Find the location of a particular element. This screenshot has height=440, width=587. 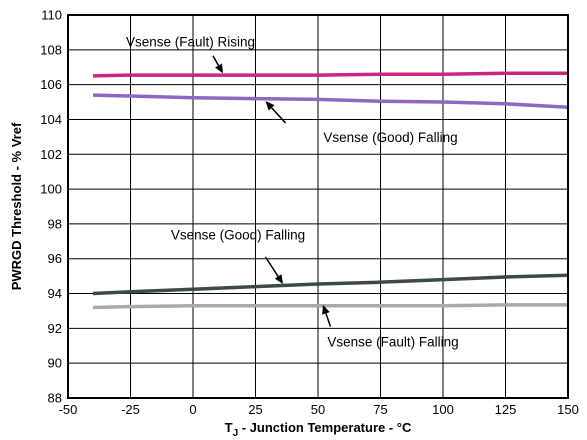

annotation-label: Vsense (Fault) Falling is located at coordinates (392, 342).